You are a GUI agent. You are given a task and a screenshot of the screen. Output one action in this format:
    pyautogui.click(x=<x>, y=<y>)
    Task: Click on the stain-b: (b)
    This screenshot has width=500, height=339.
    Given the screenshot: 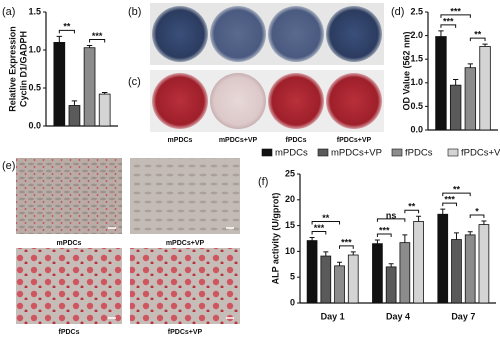 What is the action you would take?
    pyautogui.click(x=256, y=34)
    